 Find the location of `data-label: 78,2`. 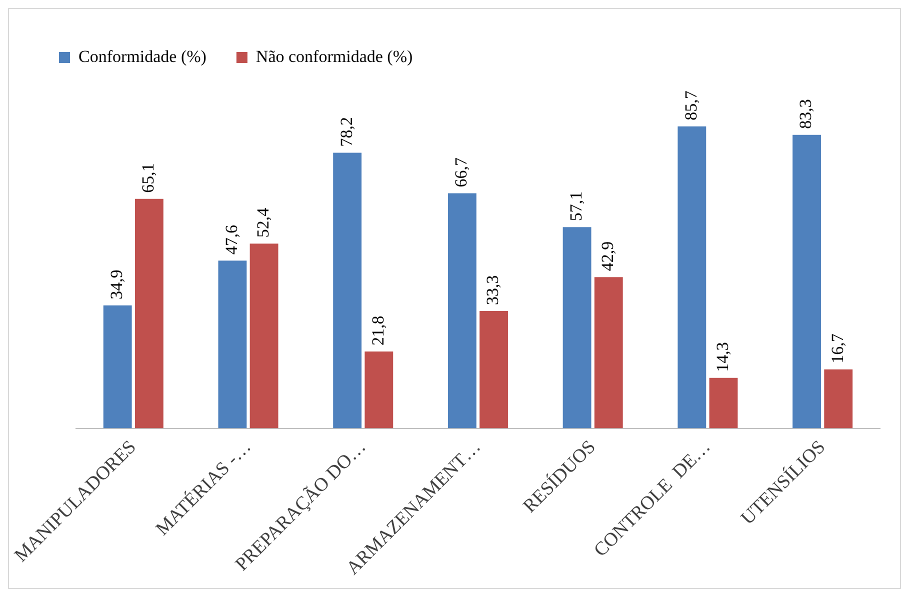

data-label: 78,2 is located at coordinates (346, 132).